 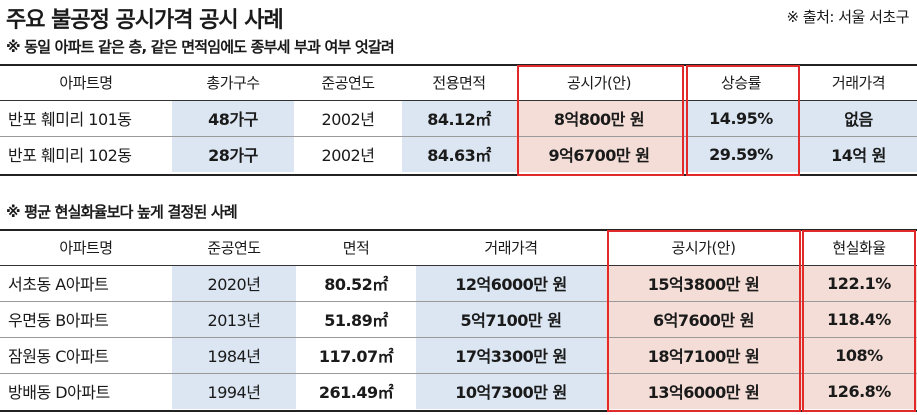 I want to click on table1-header-row: 아파트명 총가구수 준공연도 전용면적 공시가(안) 상승률 거래가격, so click(x=458, y=83).